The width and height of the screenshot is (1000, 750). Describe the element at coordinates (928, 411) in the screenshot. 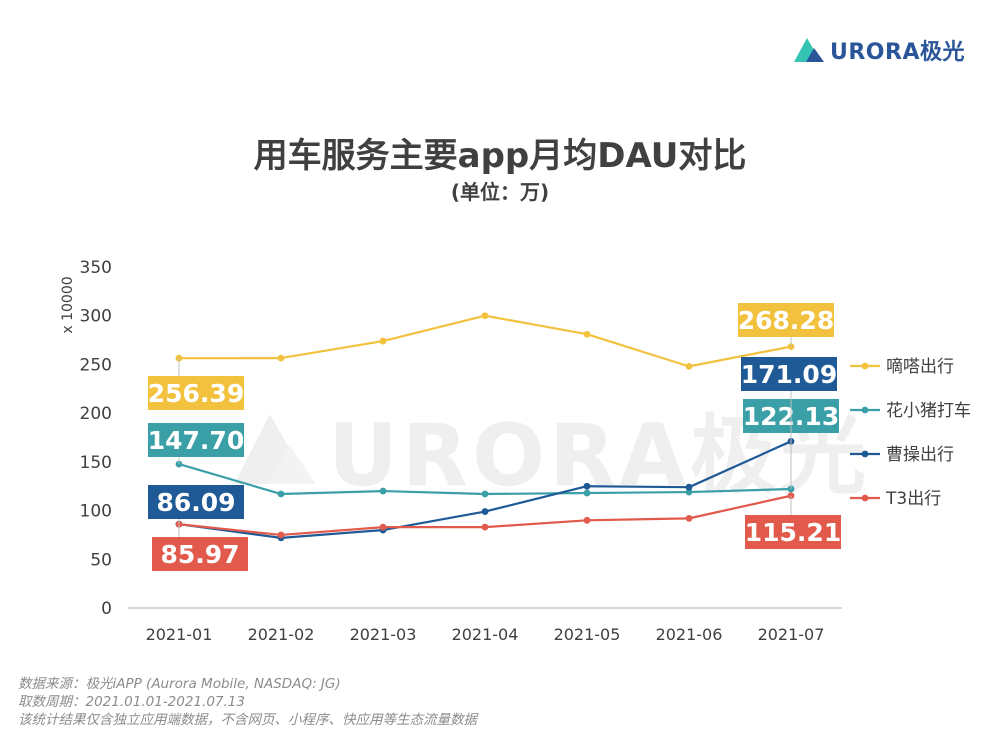

I see `legend-label: 花小猪打车` at that location.